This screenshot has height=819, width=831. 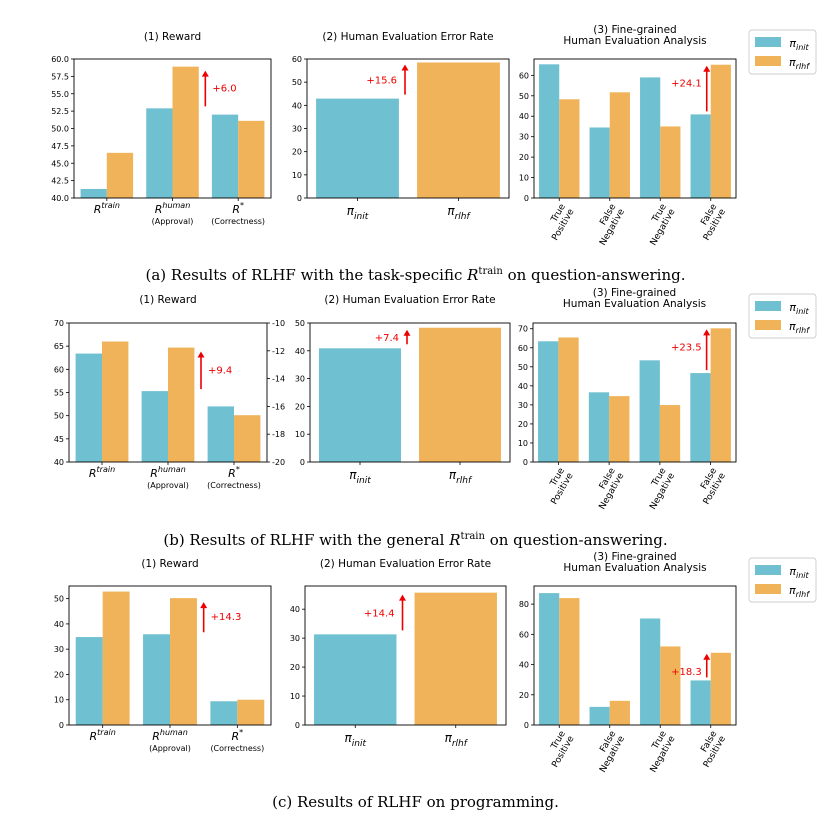 I want to click on y-tick-label: 30, so click(x=297, y=129).